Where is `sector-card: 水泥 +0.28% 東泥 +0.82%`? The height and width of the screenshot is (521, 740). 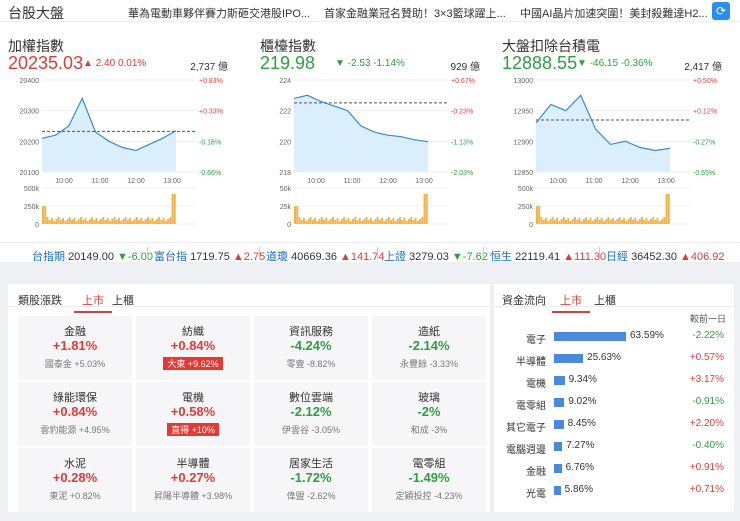 sector-card: 水泥 +0.28% 東泥 +0.82% is located at coordinates (75, 480).